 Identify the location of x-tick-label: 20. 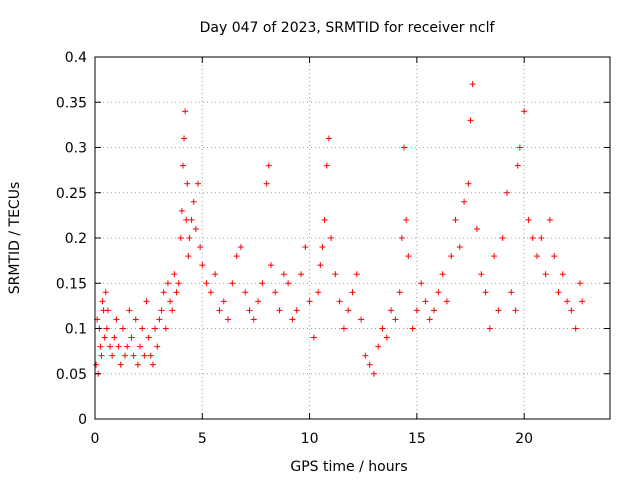
(524, 439).